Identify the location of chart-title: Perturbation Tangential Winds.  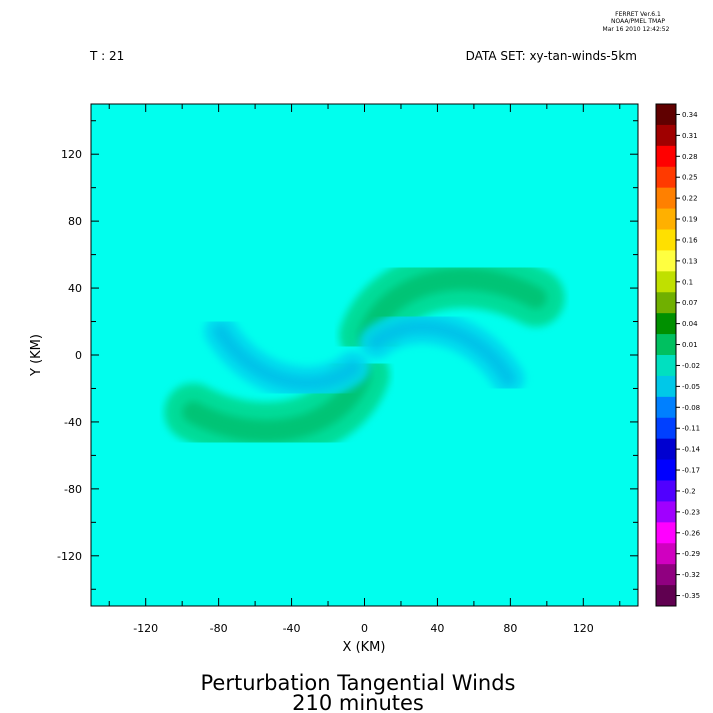
(358, 683).